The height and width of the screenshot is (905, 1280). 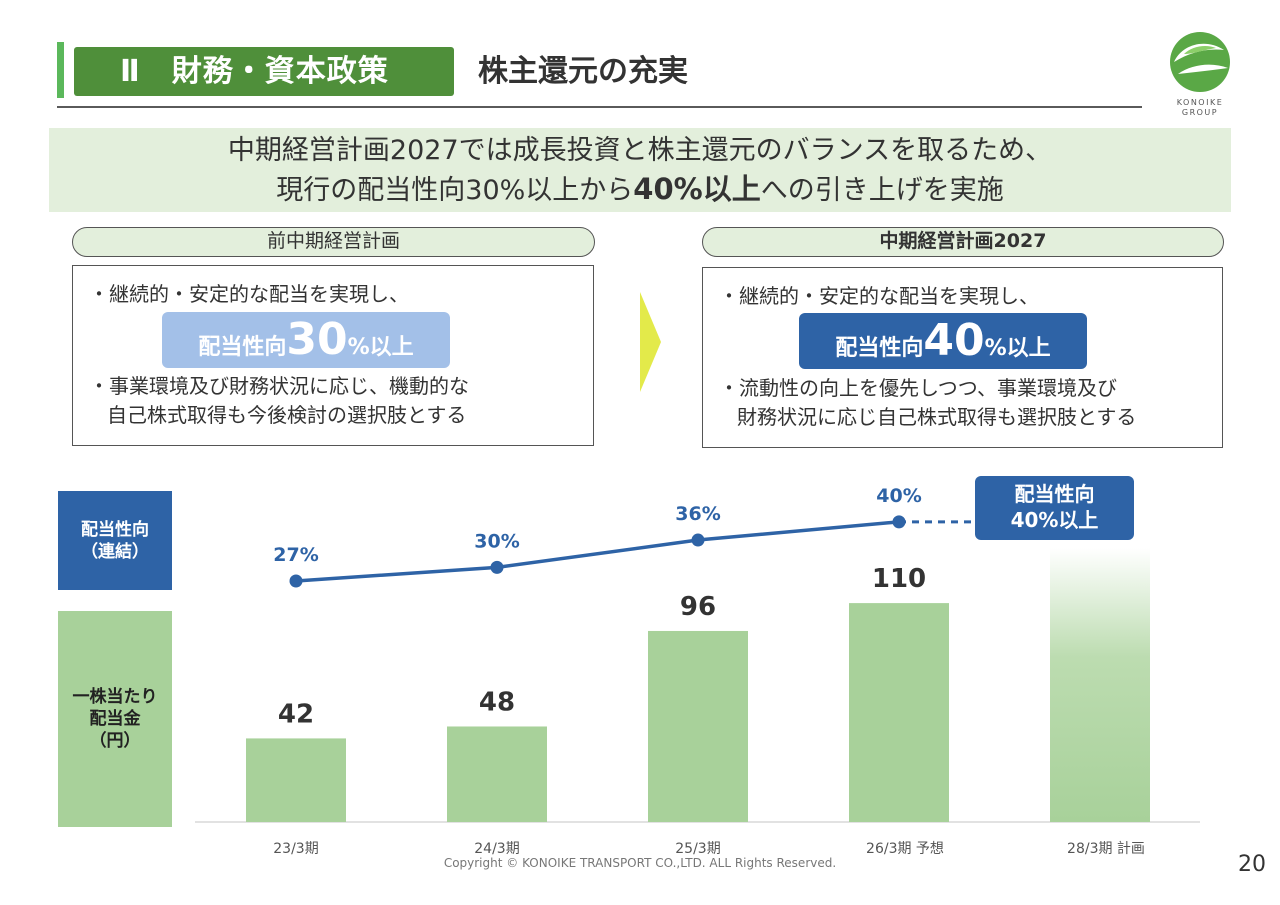 I want to click on previous-payout-number: 30, so click(x=317, y=339).